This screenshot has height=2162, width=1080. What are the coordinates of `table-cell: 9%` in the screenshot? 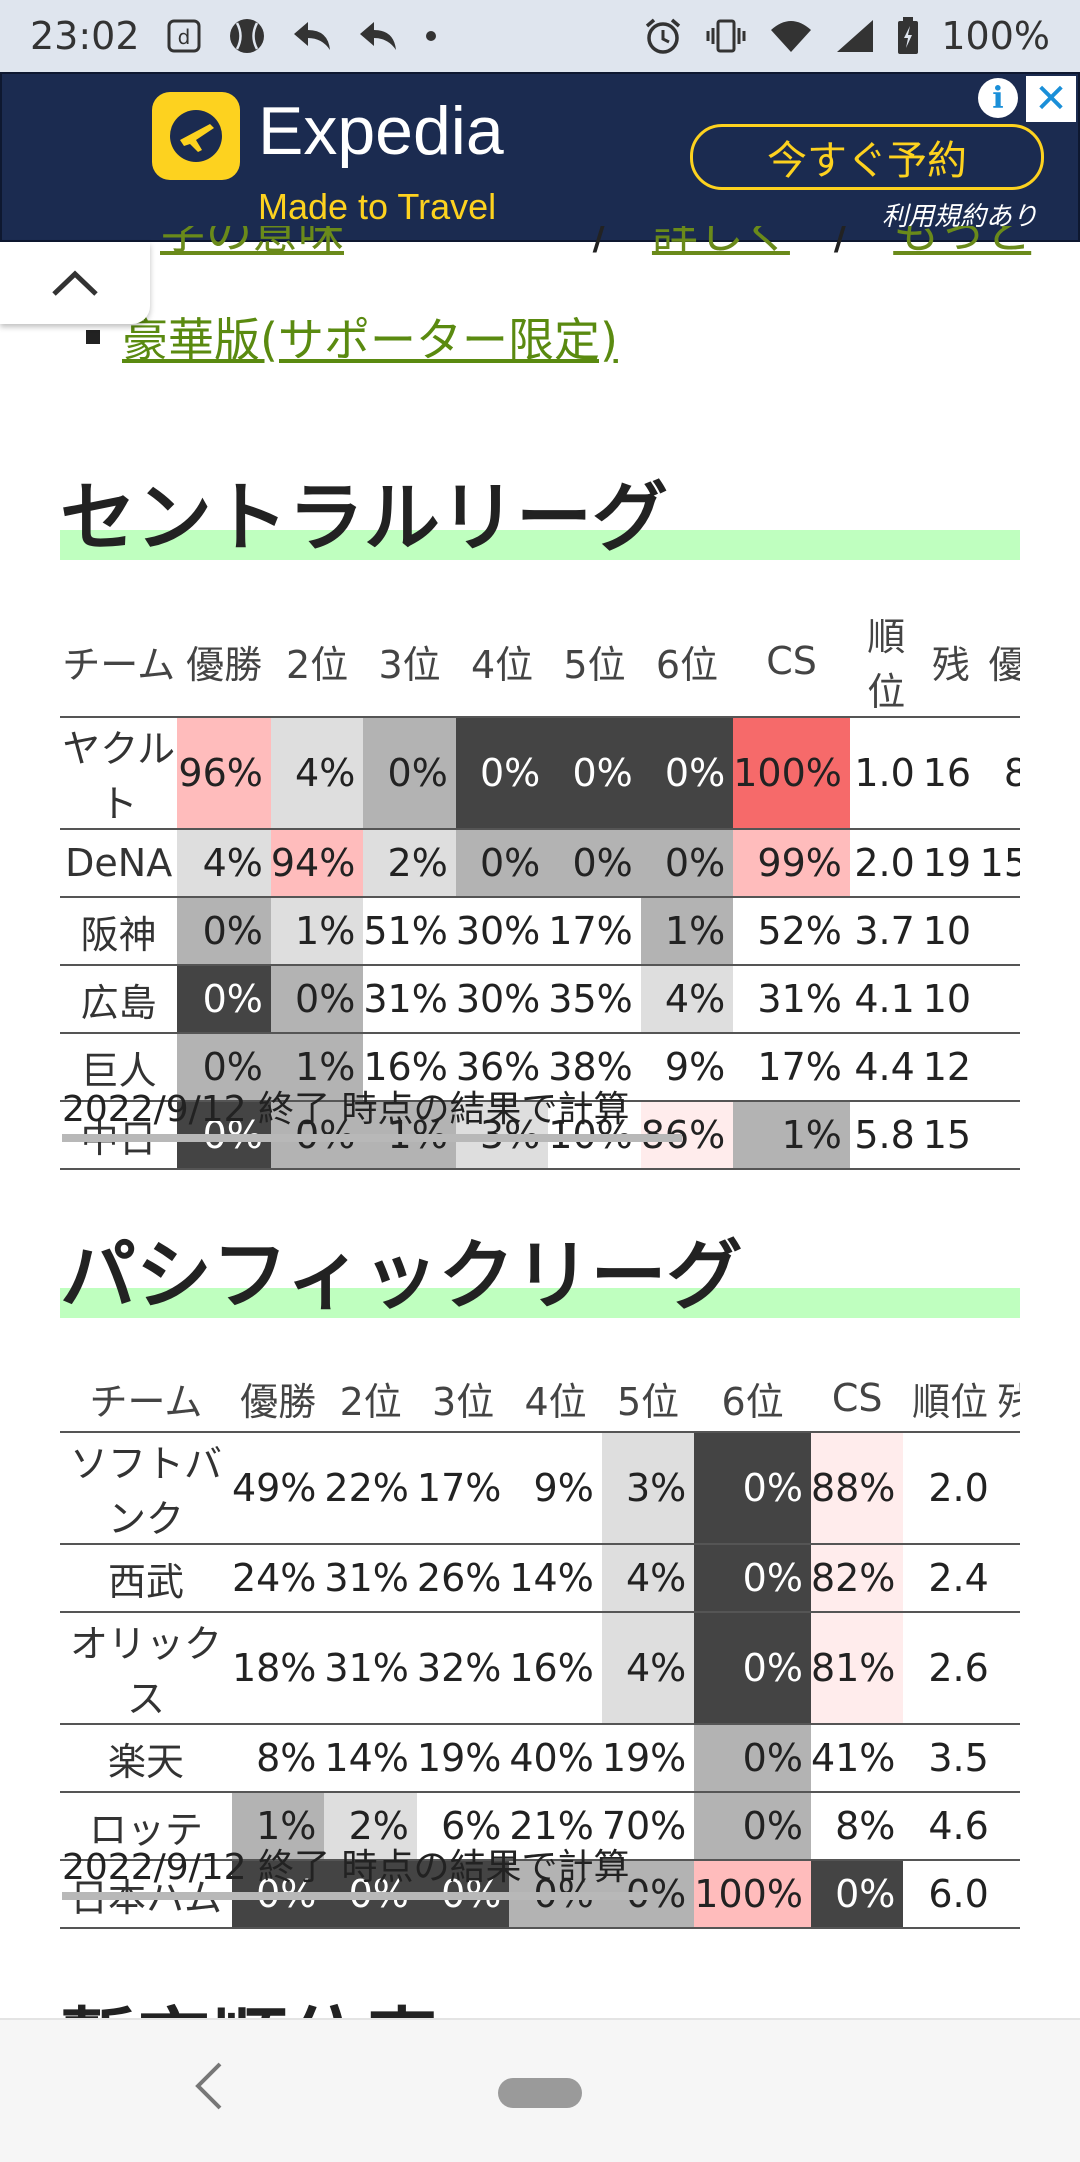 It's located at (687, 1067).